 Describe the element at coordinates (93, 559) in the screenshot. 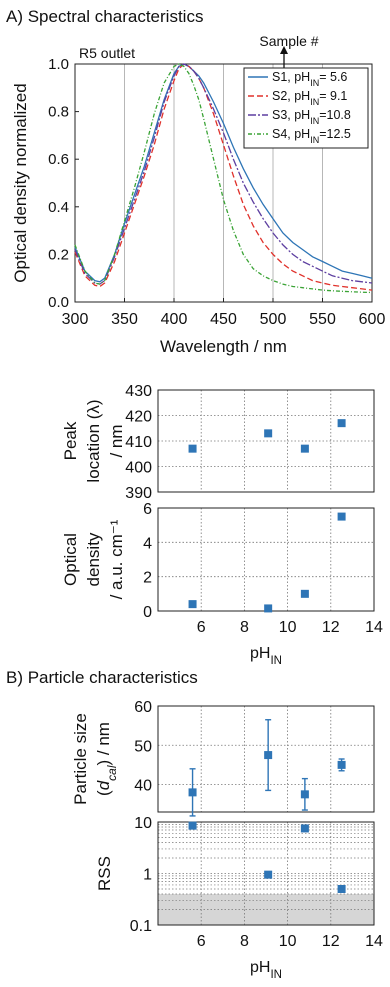

I see `y-axis-label-line: density` at that location.